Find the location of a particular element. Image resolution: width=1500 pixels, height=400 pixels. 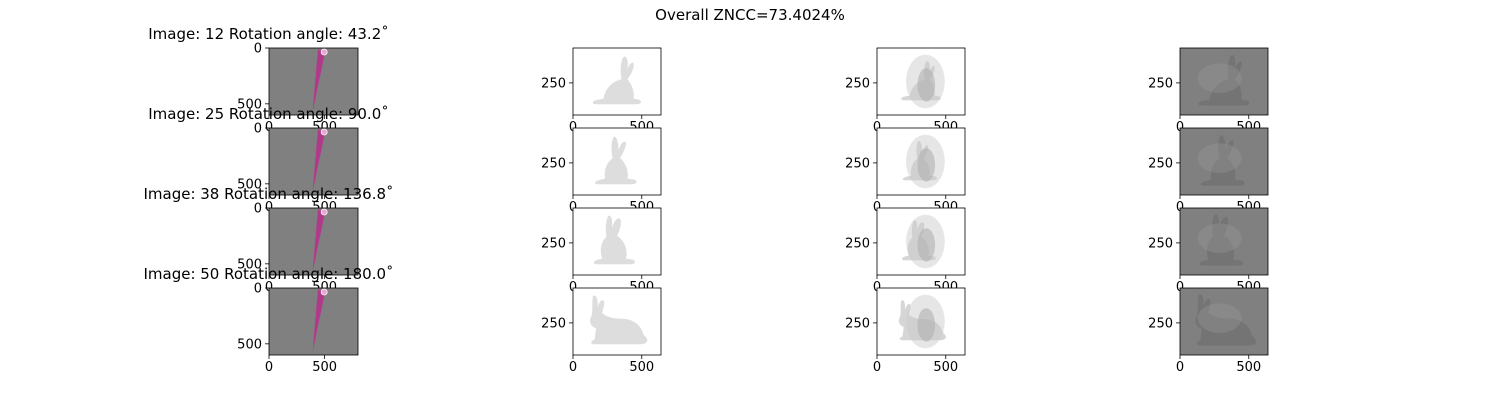

panel-r4-c1-xtick-label: 500 is located at coordinates (324, 367).